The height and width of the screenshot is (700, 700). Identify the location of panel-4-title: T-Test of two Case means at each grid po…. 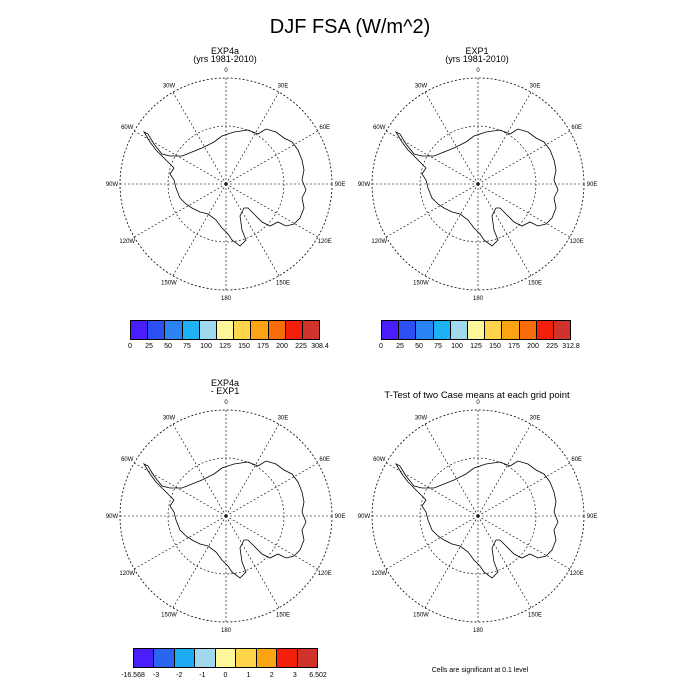
(477, 395).